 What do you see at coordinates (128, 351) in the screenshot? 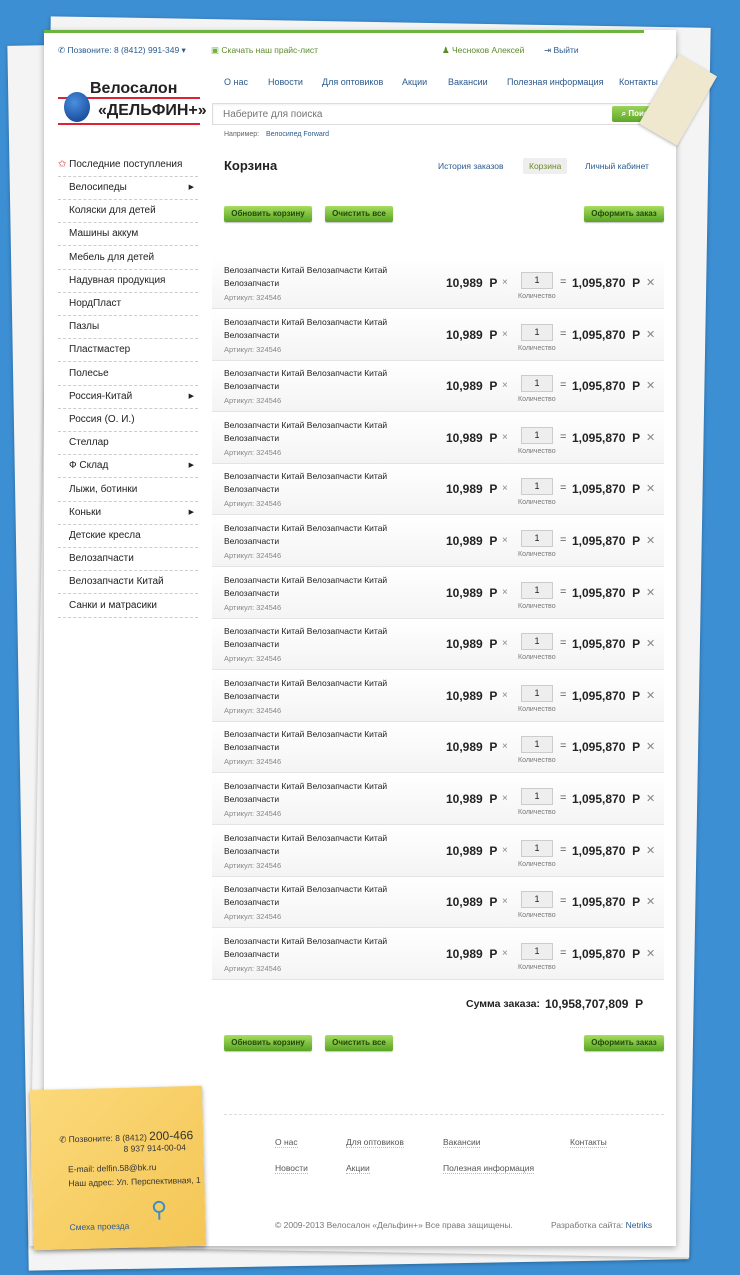
I see `sidebar-item: Пластмастер` at bounding box center [128, 351].